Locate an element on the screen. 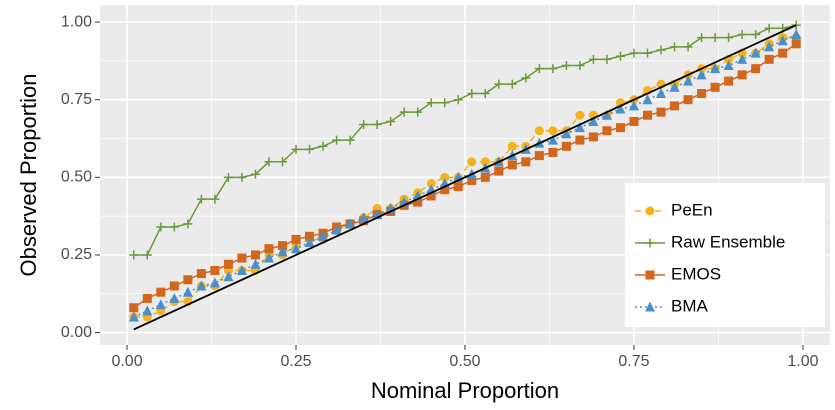 The width and height of the screenshot is (835, 410). legend: PeEn Raw Ensemble EMOS BMA is located at coordinates (725, 255).